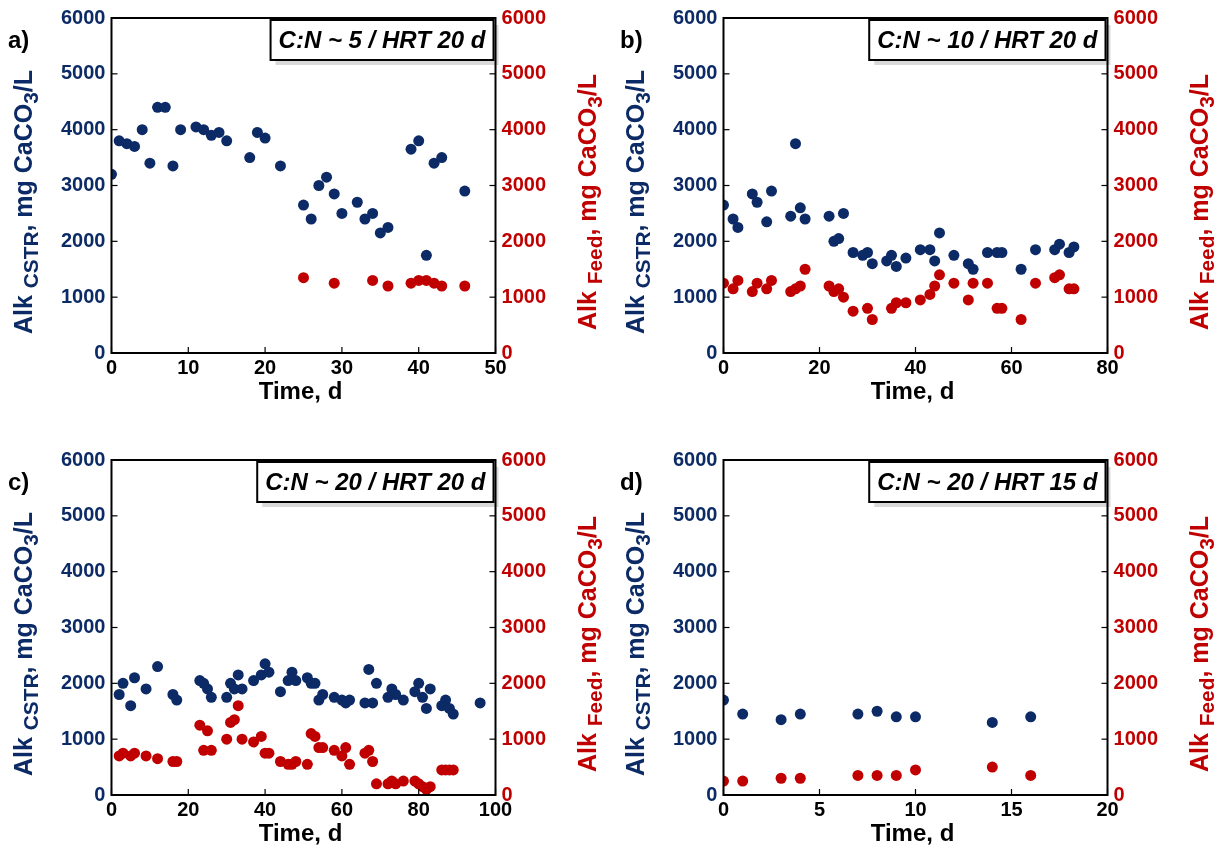 This screenshot has height=862, width=1225. I want to click on x-tick-label: 30, so click(342, 366).